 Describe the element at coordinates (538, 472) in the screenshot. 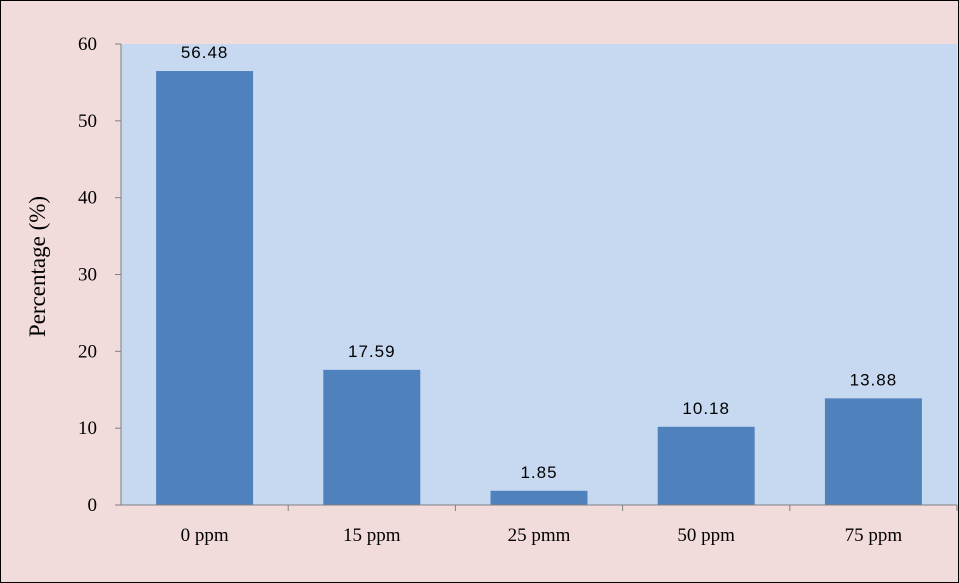

I see `data-label: 1.85` at that location.